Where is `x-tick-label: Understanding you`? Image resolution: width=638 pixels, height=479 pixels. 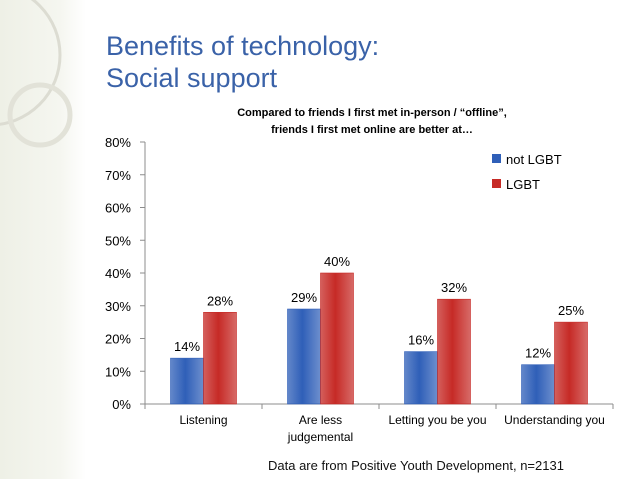
x-tick-label: Understanding you is located at coordinates (554, 420).